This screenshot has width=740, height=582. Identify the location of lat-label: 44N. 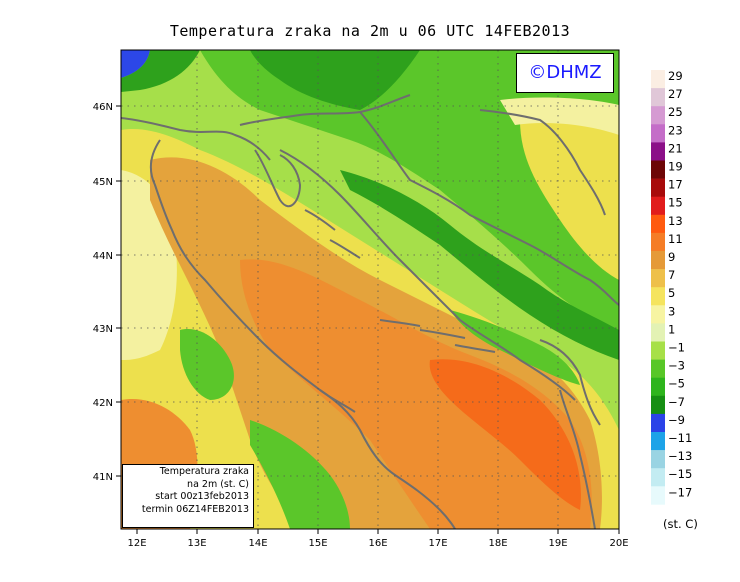
(103, 256).